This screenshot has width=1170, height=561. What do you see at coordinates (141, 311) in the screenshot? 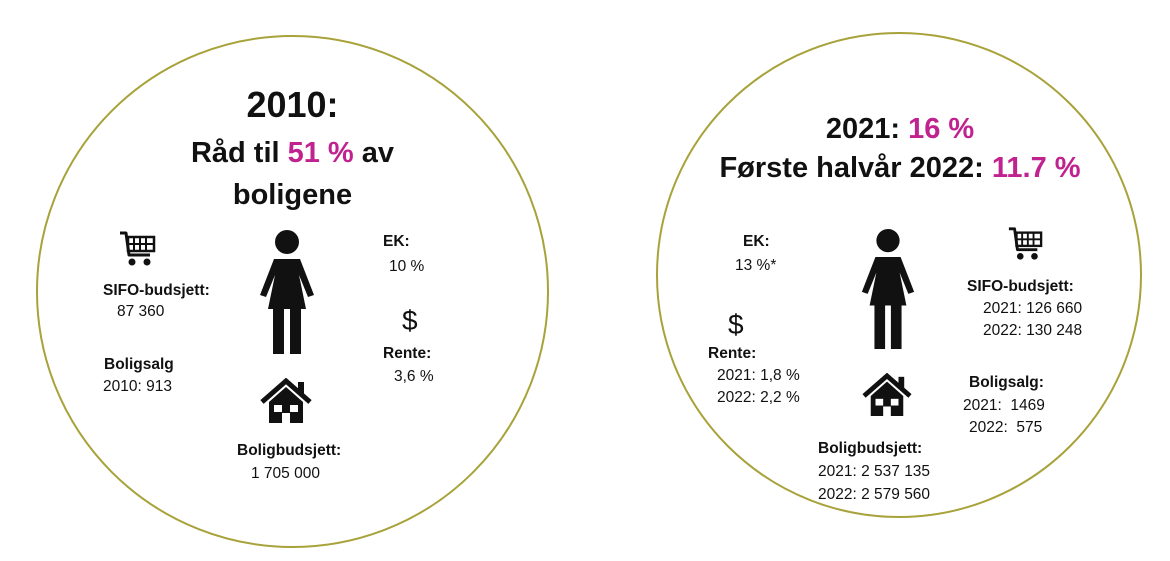
I see `sifo-value: 87 360` at bounding box center [141, 311].